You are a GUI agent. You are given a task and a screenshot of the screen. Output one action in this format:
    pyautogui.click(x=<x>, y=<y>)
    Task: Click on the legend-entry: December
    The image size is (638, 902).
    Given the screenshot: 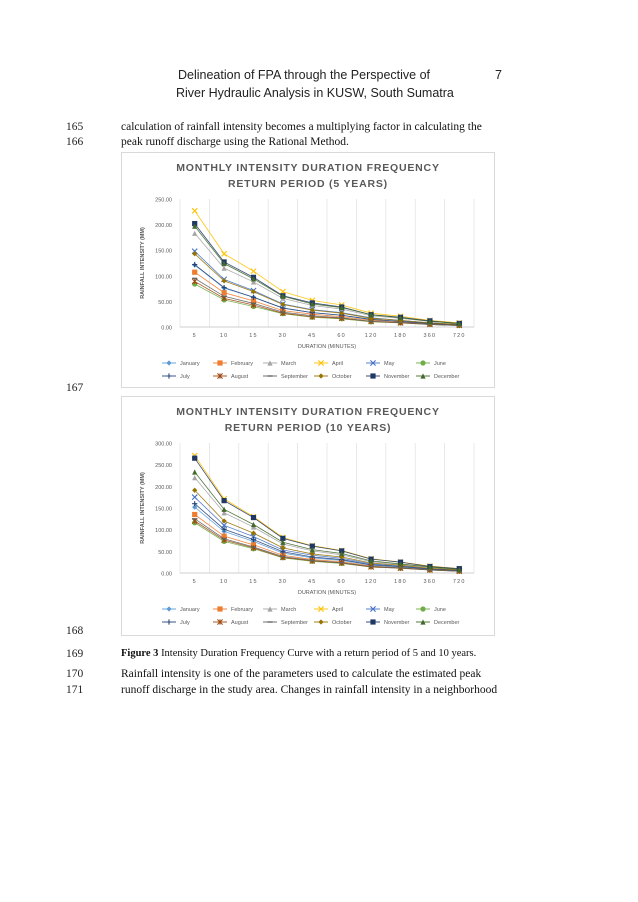 What is the action you would take?
    pyautogui.click(x=438, y=622)
    